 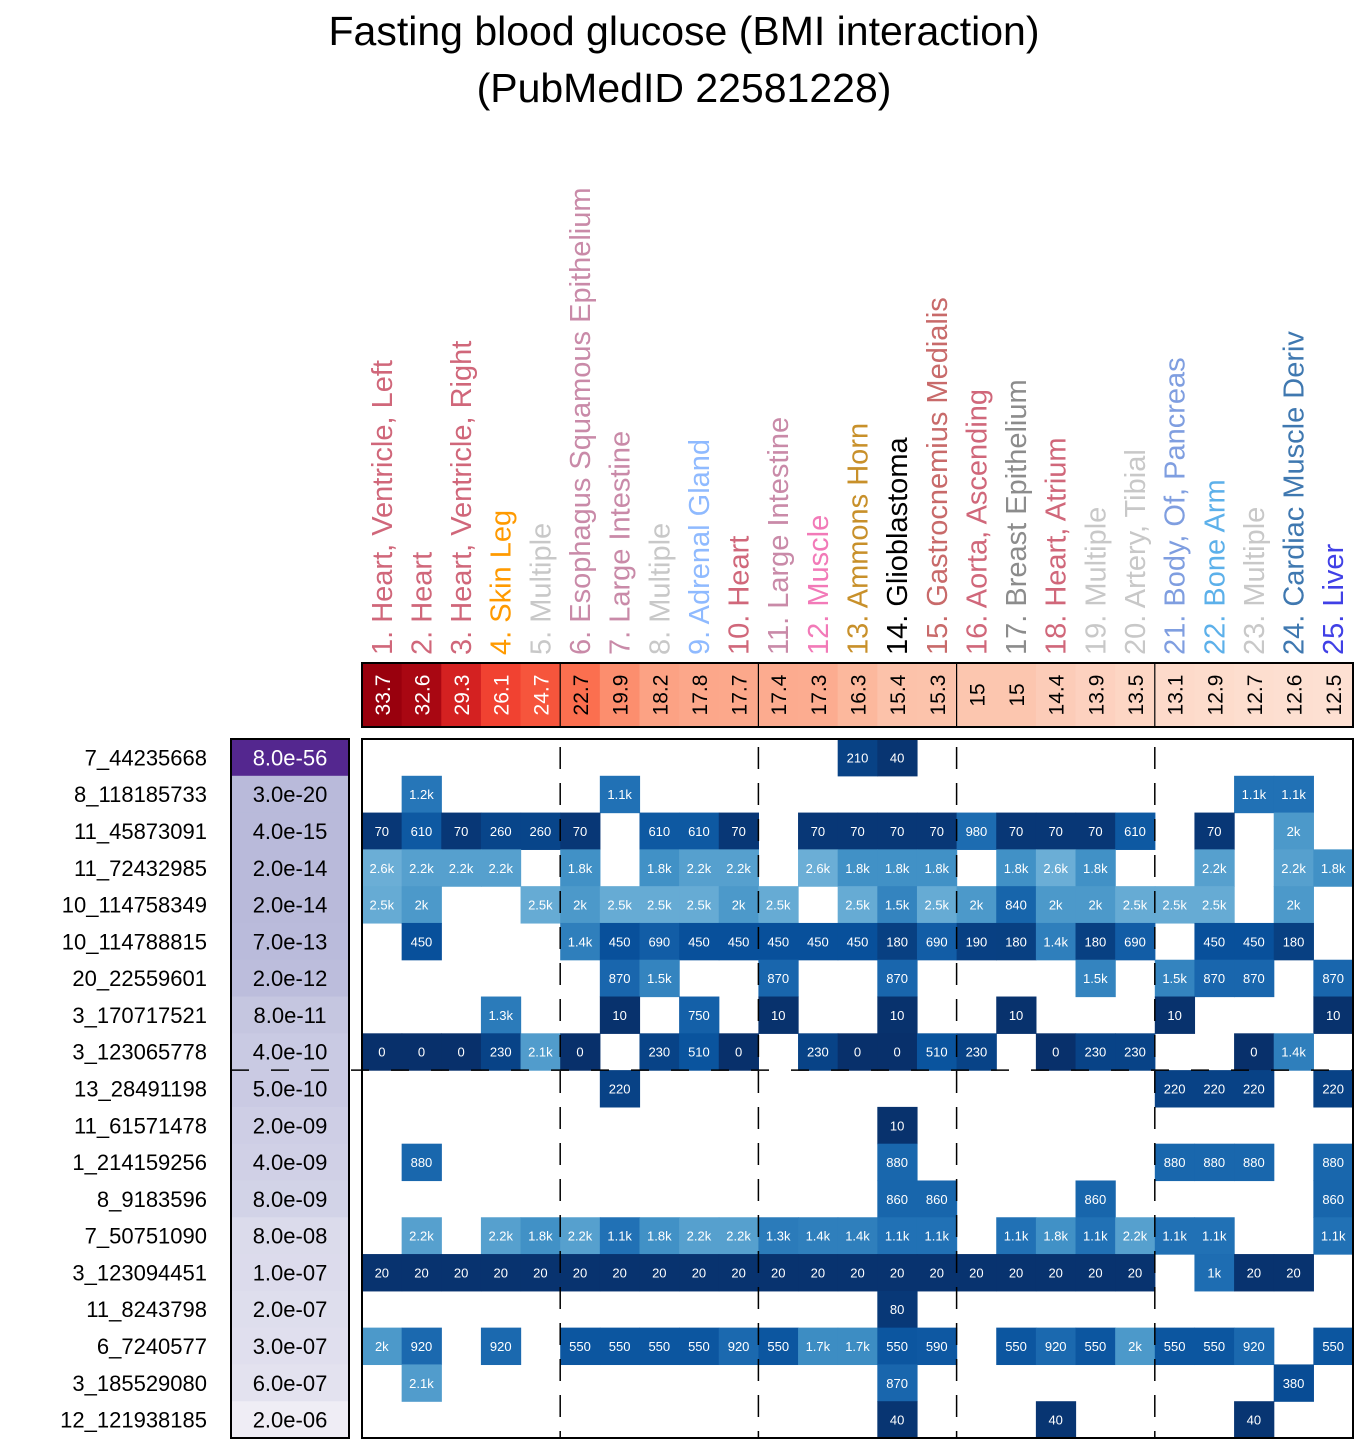 I want to click on cell-value: 260, so click(x=541, y=831).